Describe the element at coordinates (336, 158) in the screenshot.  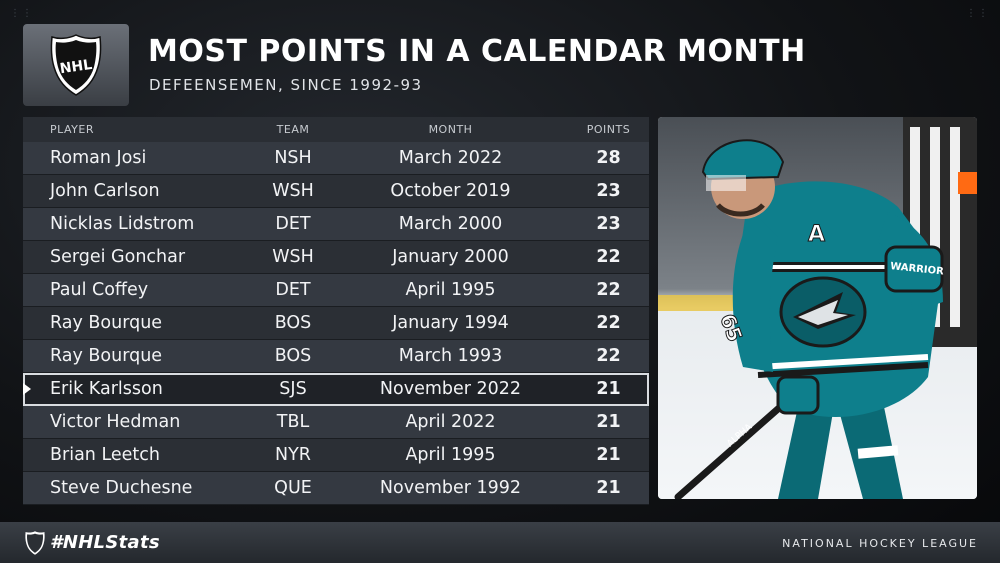
I see `table-row: Roman Josi NSH March 2022 28` at that location.